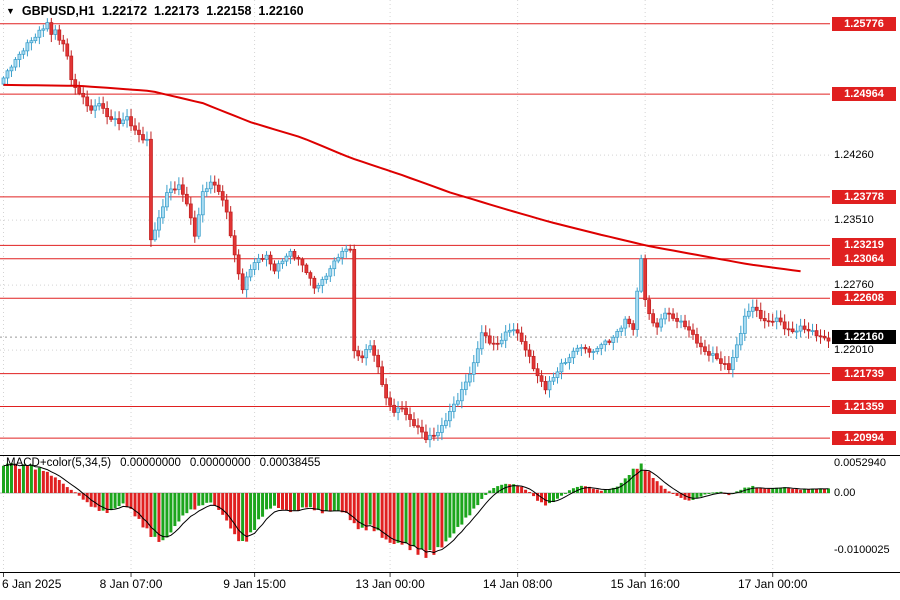  What do you see at coordinates (864, 298) in the screenshot?
I see `price-level-label: 1.22608` at bounding box center [864, 298].